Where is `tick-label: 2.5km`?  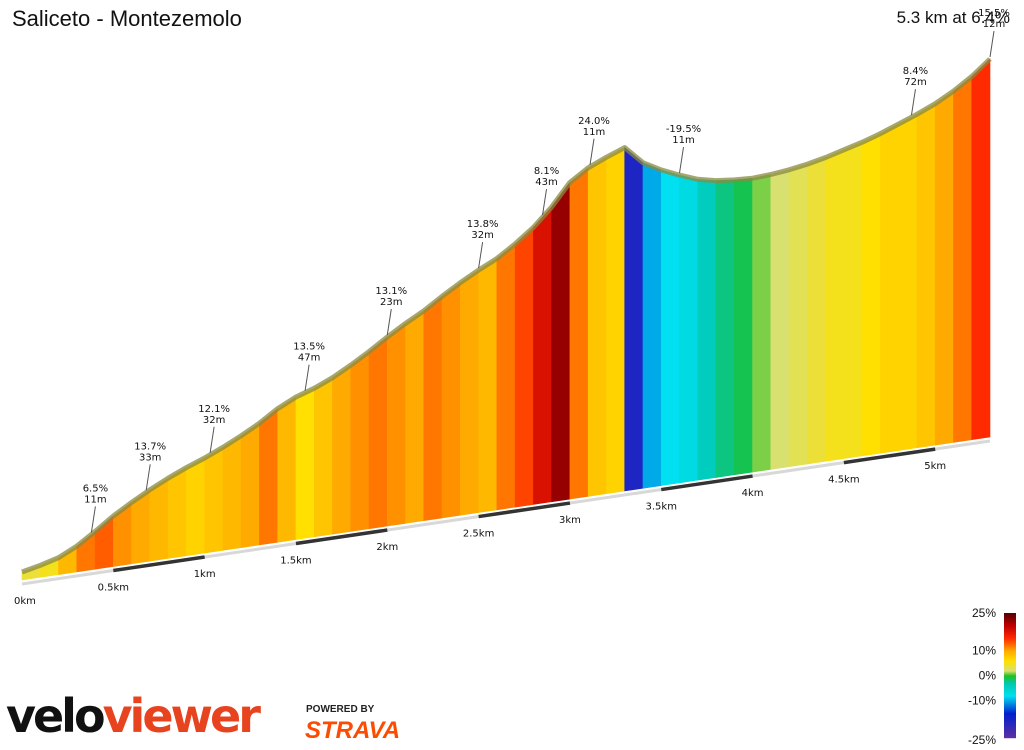
tick-label: 2.5km is located at coordinates (478, 534).